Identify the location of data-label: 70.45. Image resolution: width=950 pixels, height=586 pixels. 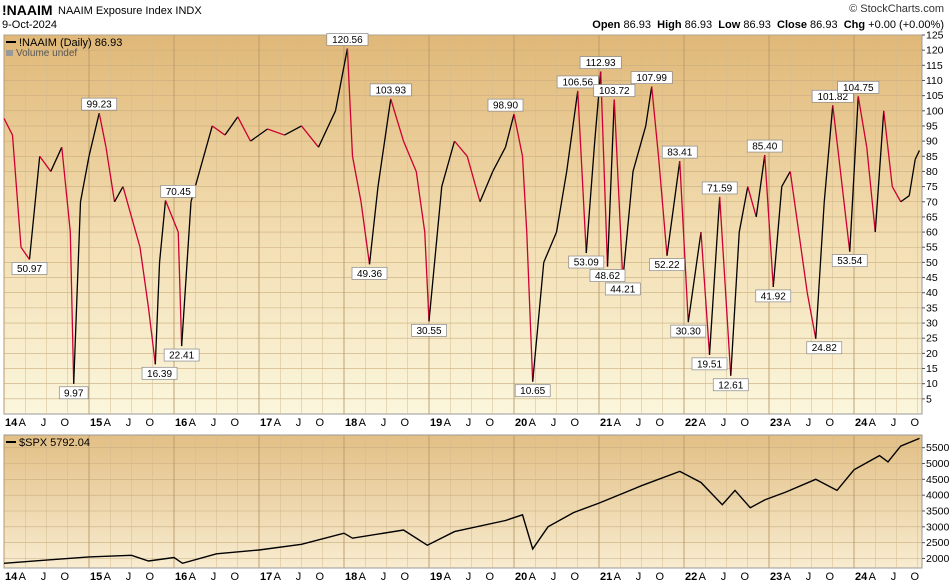
(178, 192).